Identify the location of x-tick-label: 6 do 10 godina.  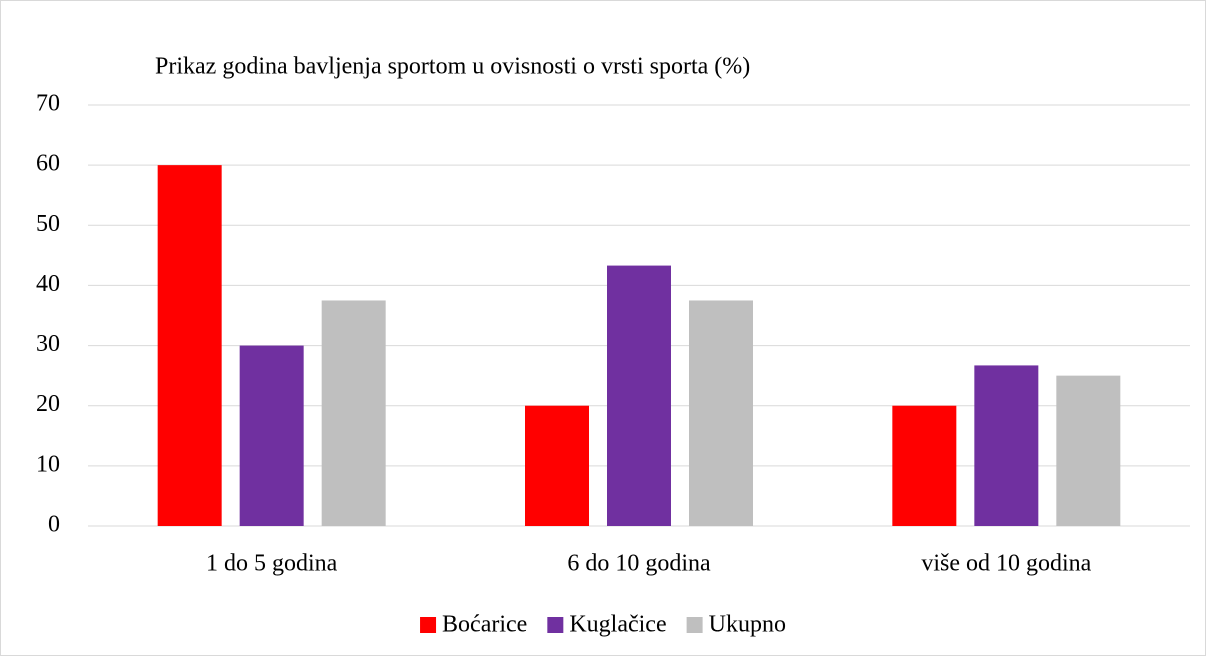
(639, 564).